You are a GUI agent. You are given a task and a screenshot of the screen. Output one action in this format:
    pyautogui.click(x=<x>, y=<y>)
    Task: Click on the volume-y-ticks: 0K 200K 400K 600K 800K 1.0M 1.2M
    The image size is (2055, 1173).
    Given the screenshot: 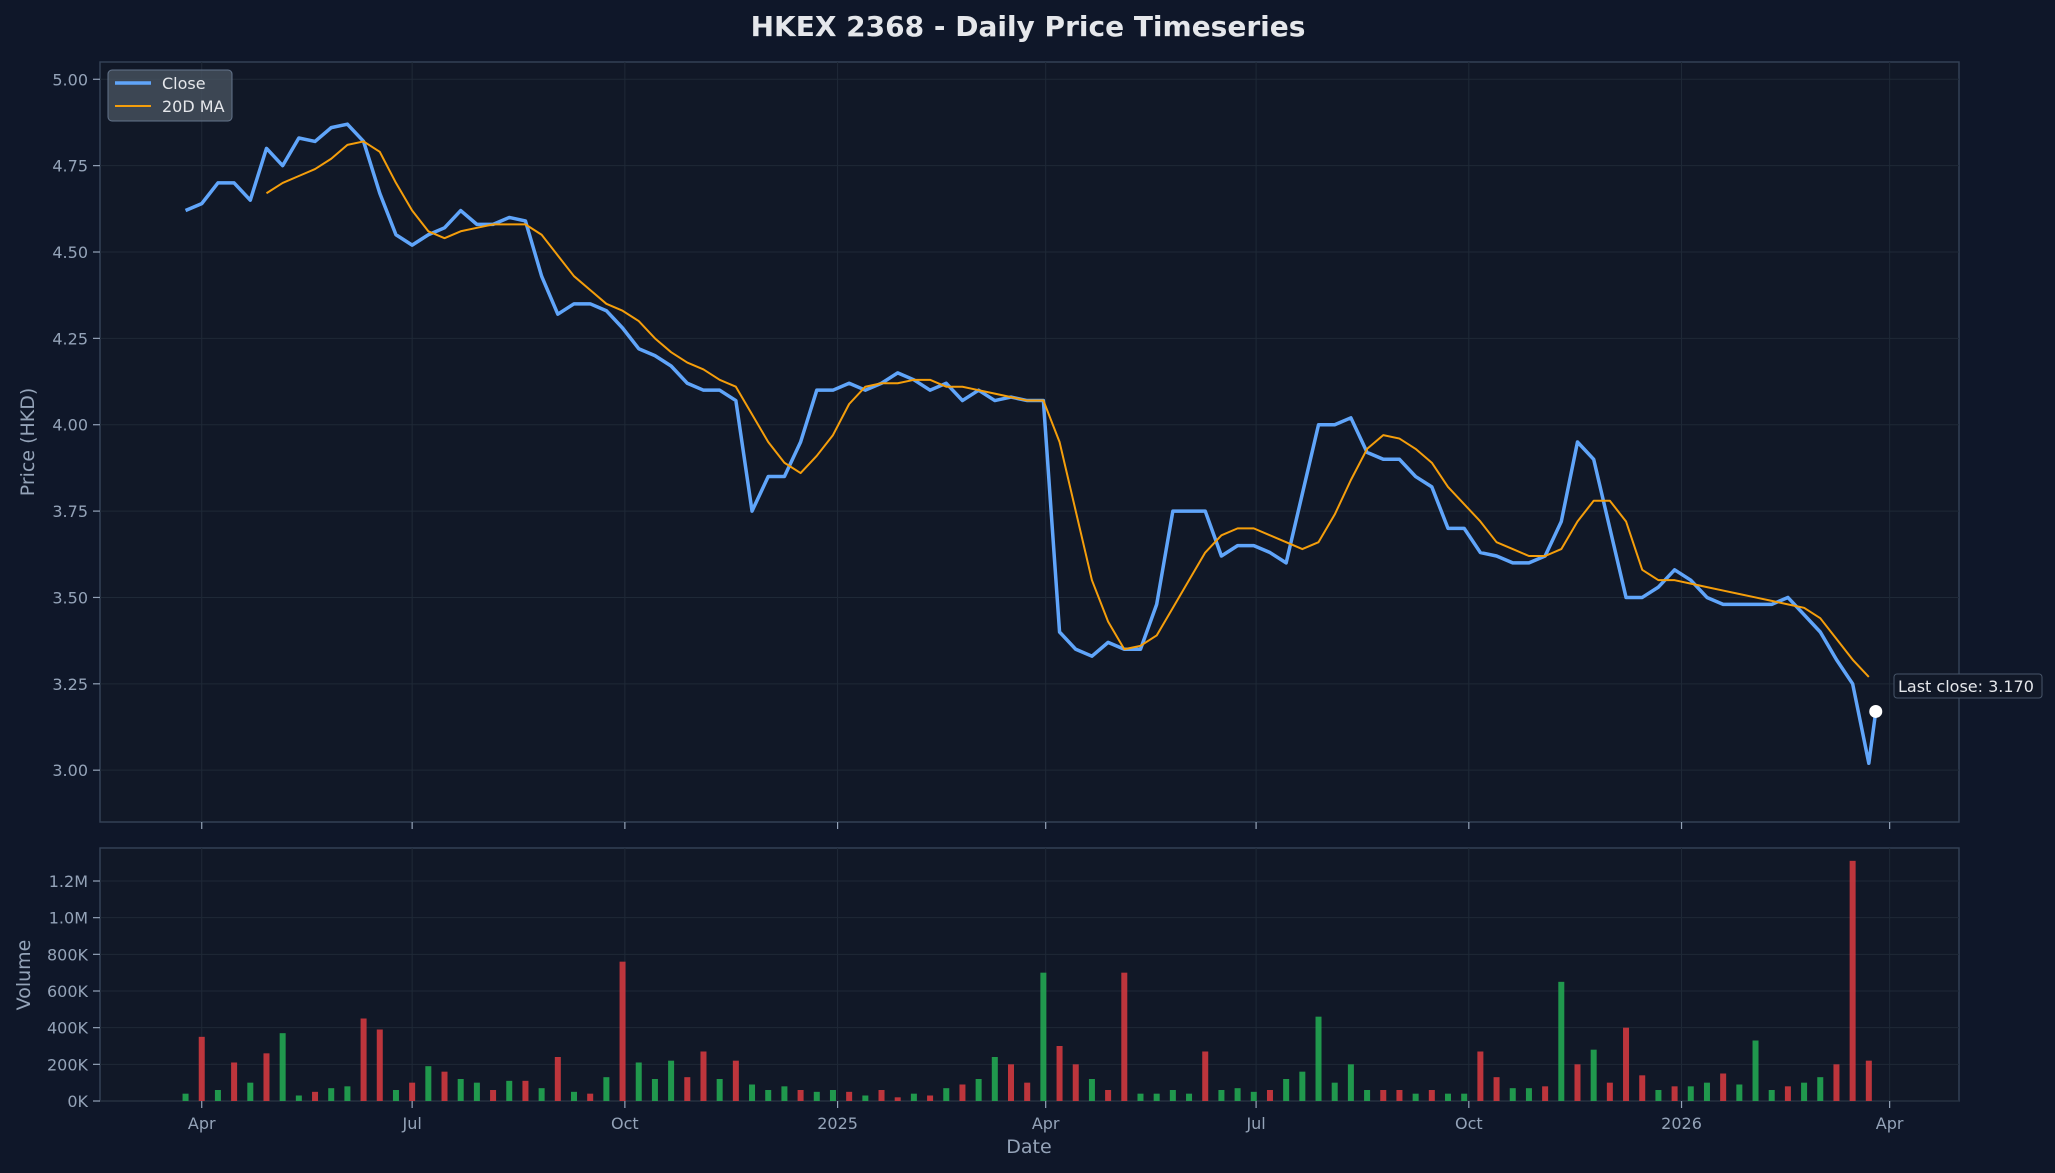 What is the action you would take?
    pyautogui.click(x=73, y=991)
    